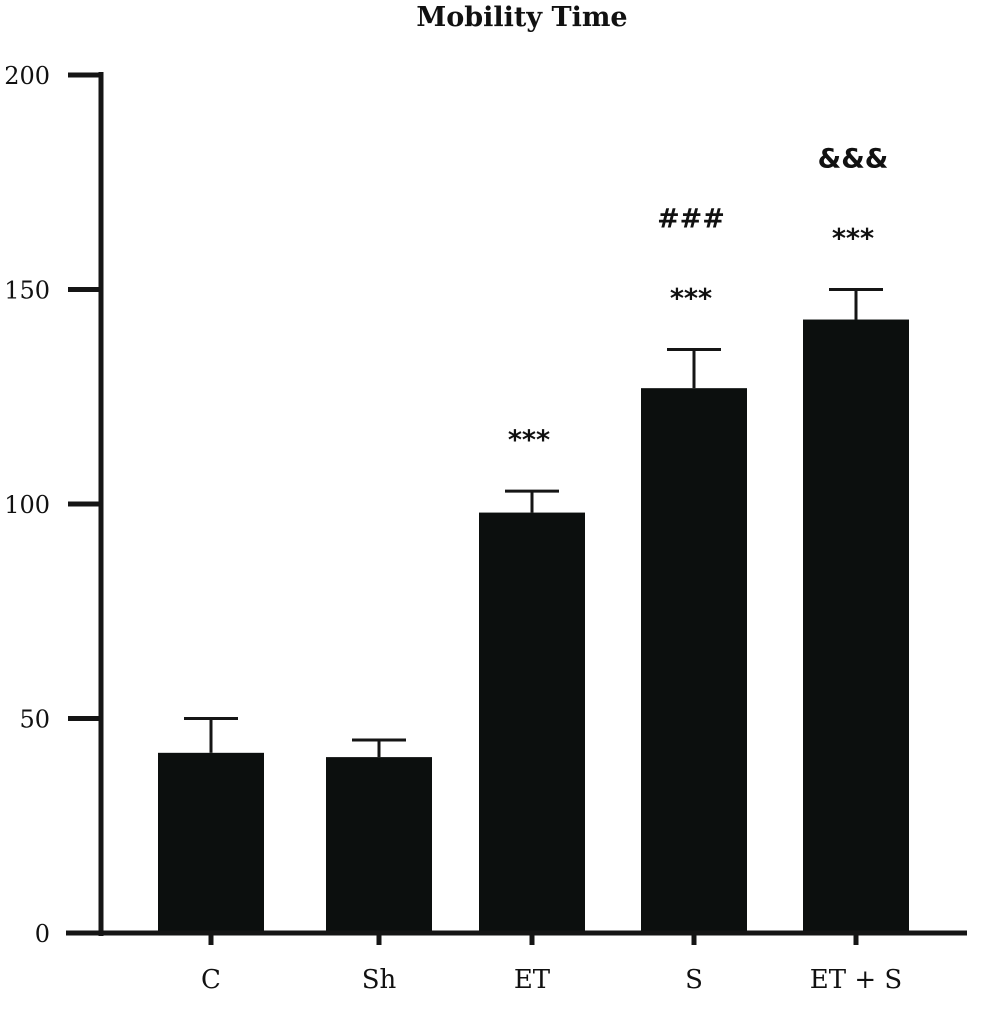  What do you see at coordinates (27, 76) in the screenshot?
I see `y-tick-label: 200` at bounding box center [27, 76].